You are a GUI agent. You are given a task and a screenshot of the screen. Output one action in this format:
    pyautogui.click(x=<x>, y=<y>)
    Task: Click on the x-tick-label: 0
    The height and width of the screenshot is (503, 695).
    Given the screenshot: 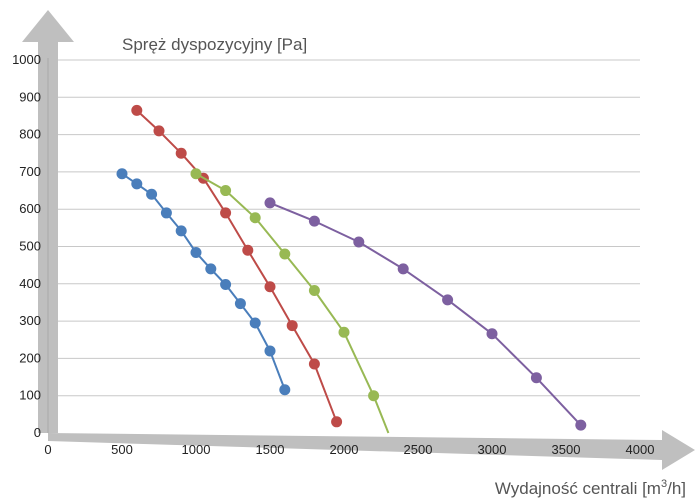 What is the action you would take?
    pyautogui.click(x=47, y=449)
    